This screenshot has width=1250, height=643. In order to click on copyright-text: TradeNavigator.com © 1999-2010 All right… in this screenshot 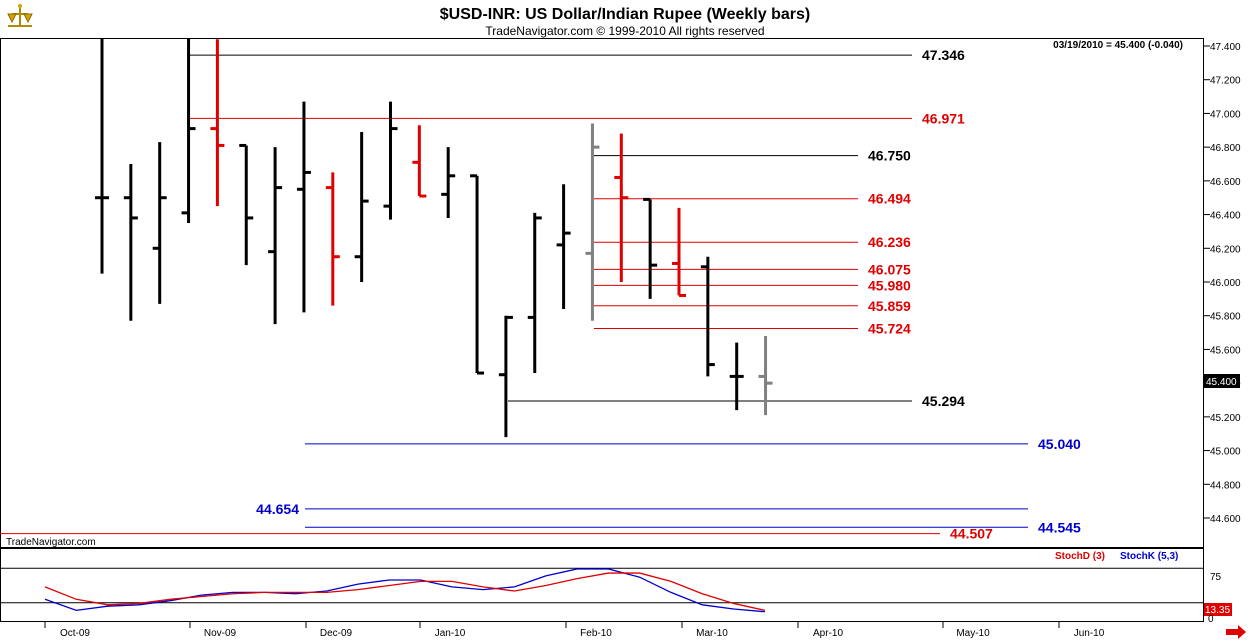, I will do `click(624, 31)`.